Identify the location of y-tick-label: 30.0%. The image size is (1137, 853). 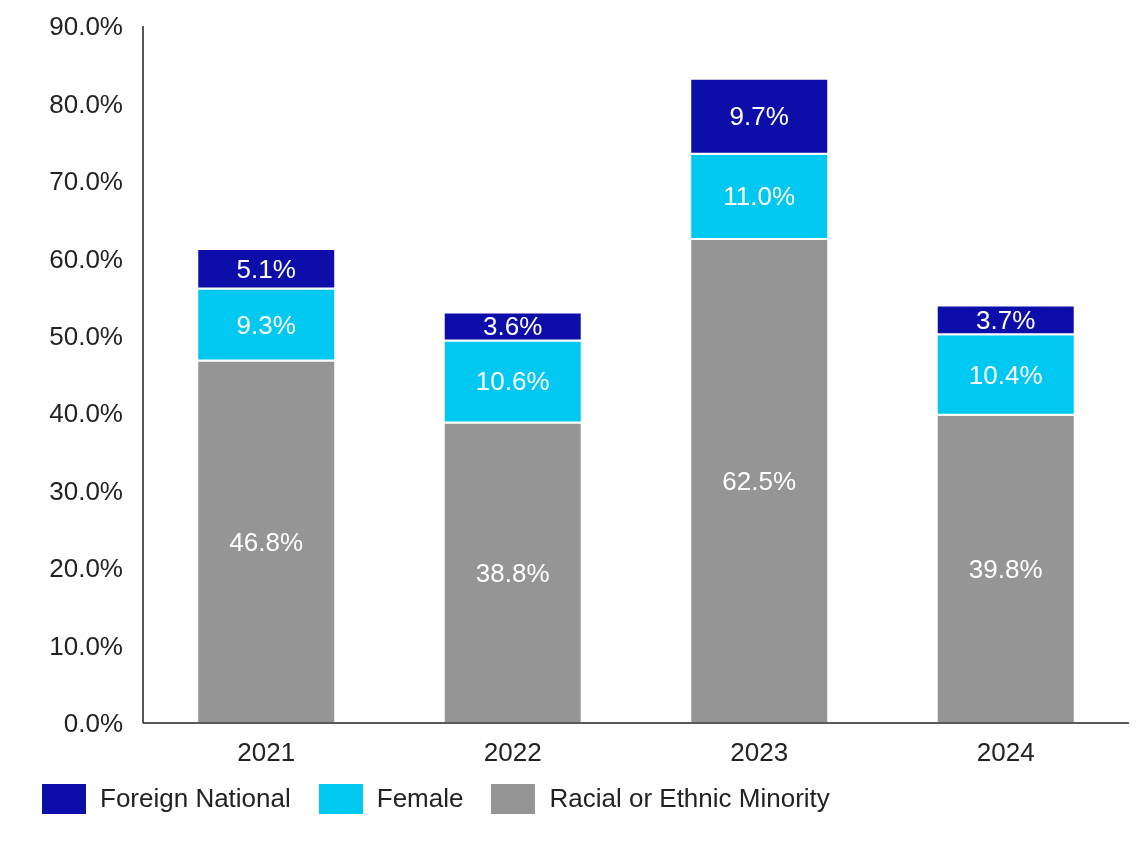
(86, 490).